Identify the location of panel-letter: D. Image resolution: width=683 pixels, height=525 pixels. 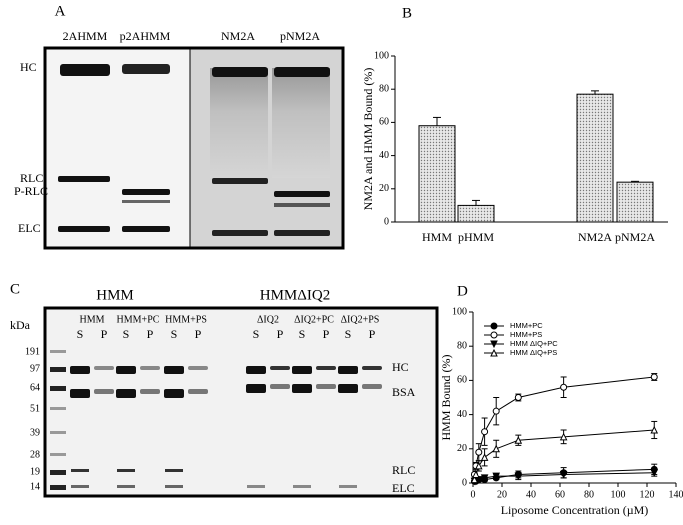
(462, 291).